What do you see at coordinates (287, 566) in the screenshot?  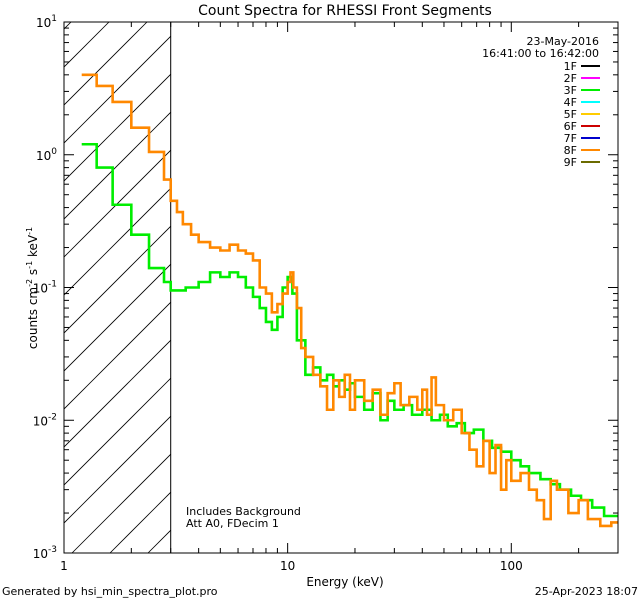 I see `x-tick-label: 10` at bounding box center [287, 566].